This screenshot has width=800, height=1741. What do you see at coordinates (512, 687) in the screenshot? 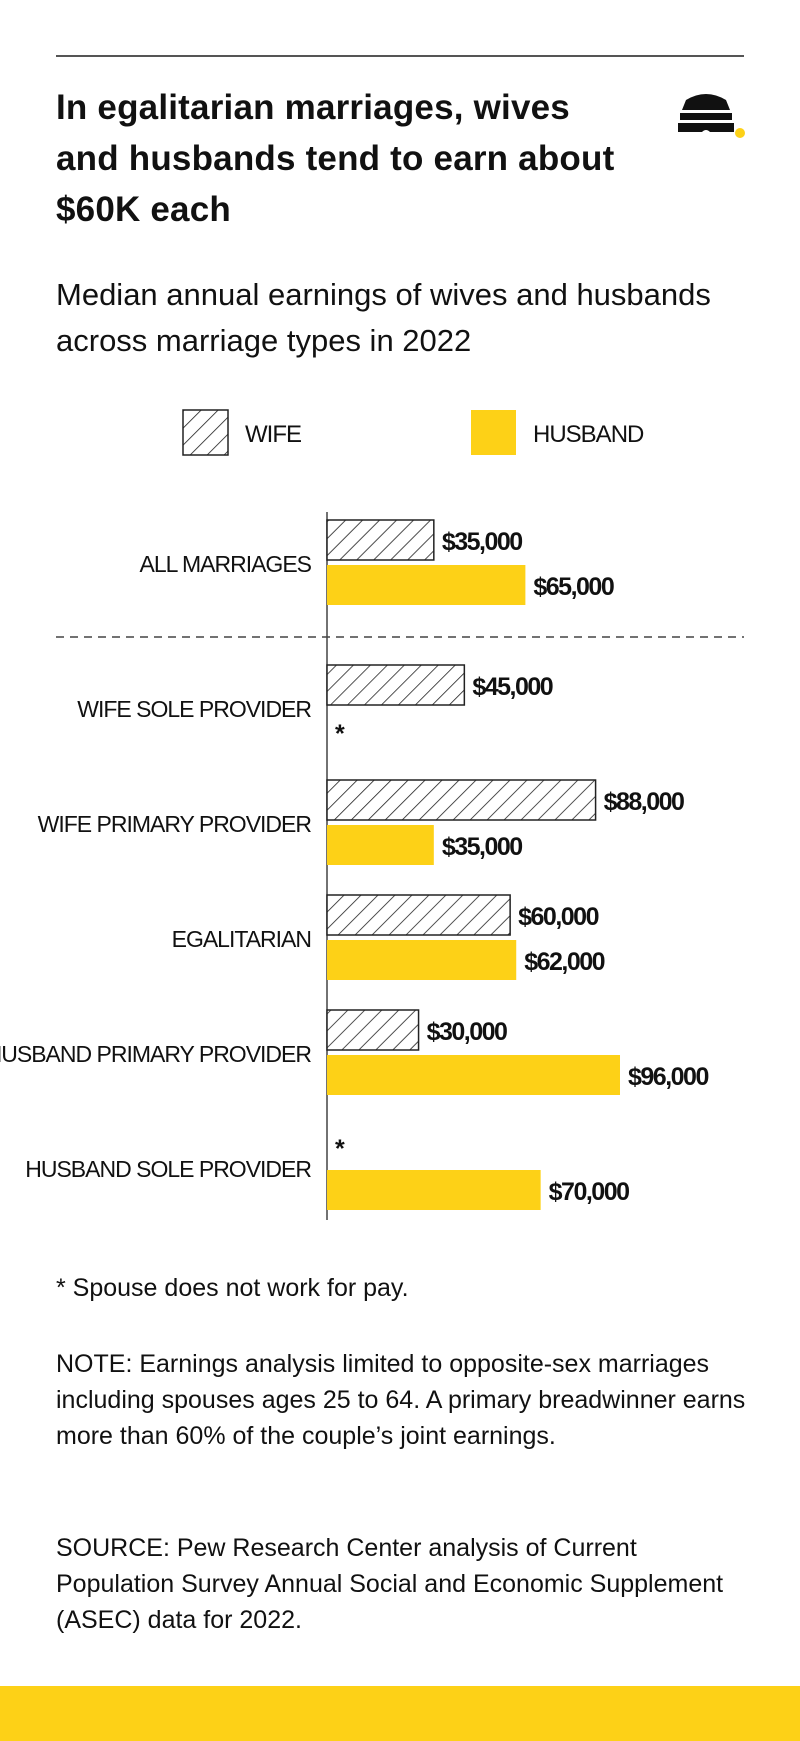
I see `value-label-wife-wife-sole-provider: $45,000` at bounding box center [512, 687].